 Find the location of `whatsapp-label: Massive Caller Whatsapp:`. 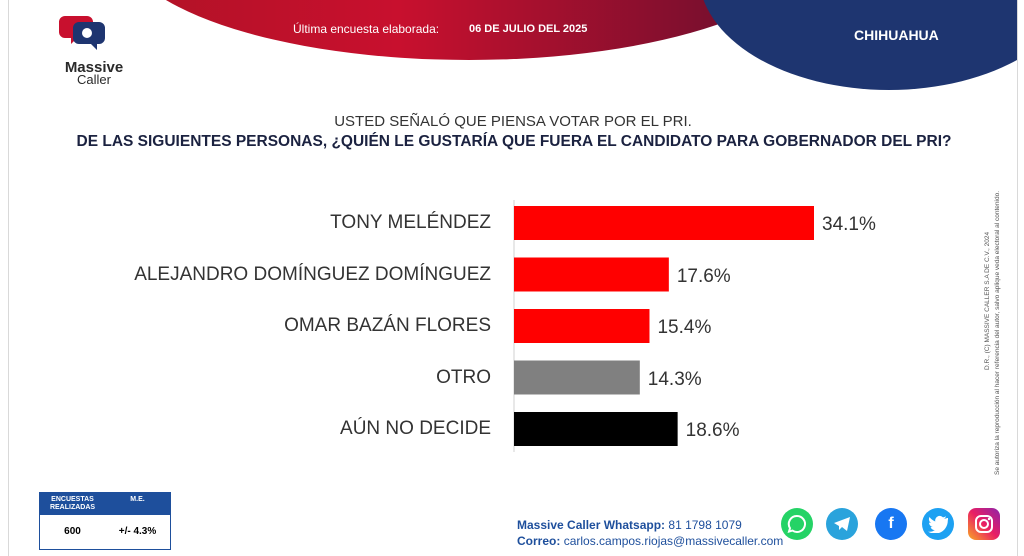

whatsapp-label: Massive Caller Whatsapp: is located at coordinates (591, 525).